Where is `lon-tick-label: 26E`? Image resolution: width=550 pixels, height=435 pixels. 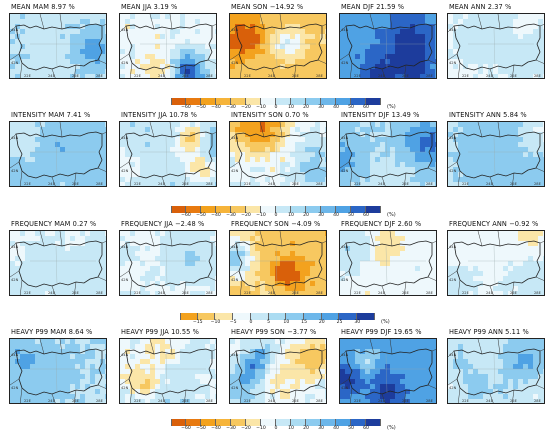 lon-tick-label: 26E is located at coordinates (405, 293).